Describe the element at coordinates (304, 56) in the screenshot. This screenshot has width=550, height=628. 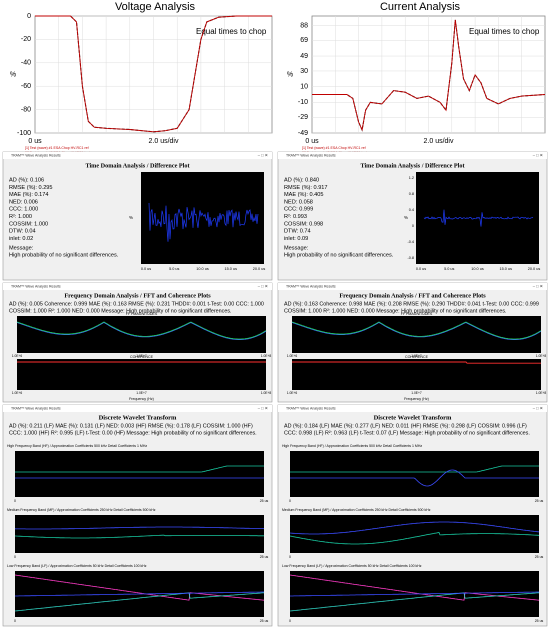
I see `y-tick-label: 49` at that location.